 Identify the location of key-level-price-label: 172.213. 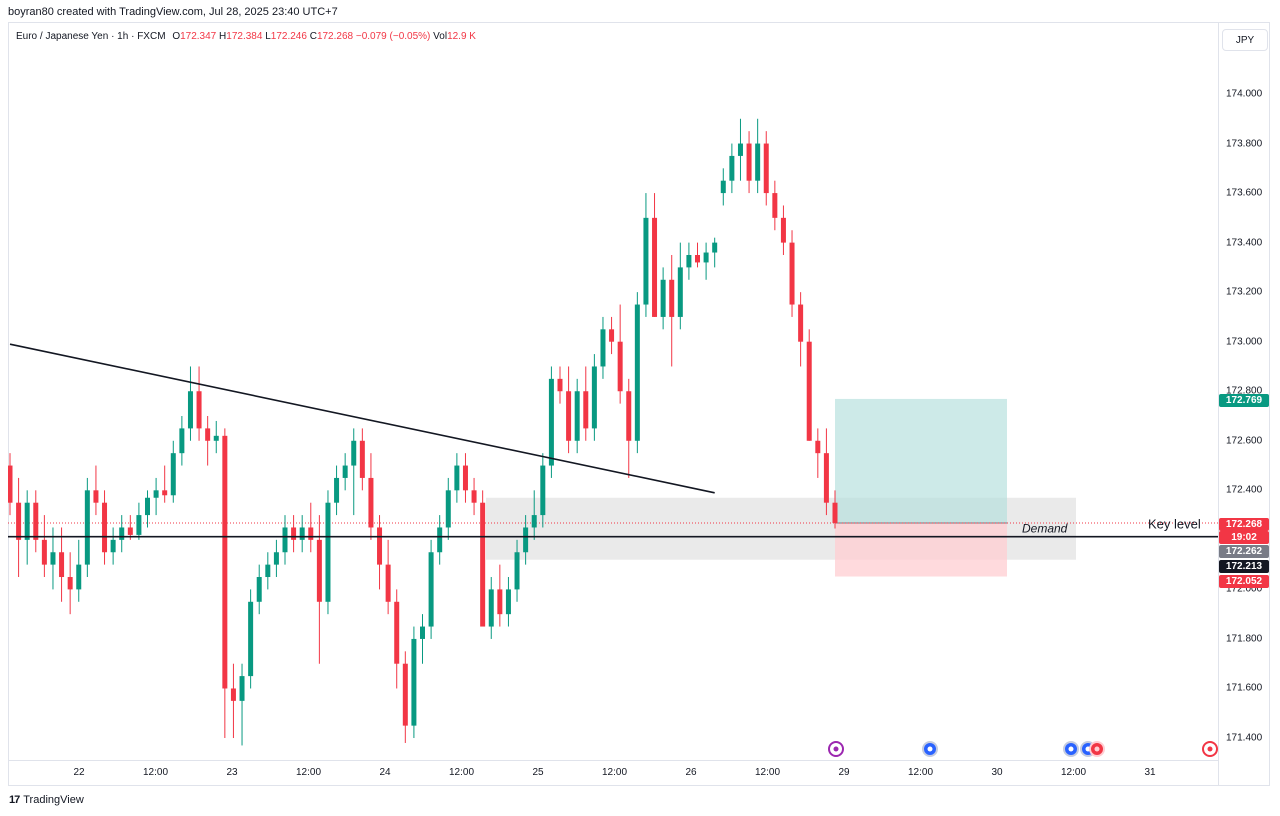
(1244, 566).